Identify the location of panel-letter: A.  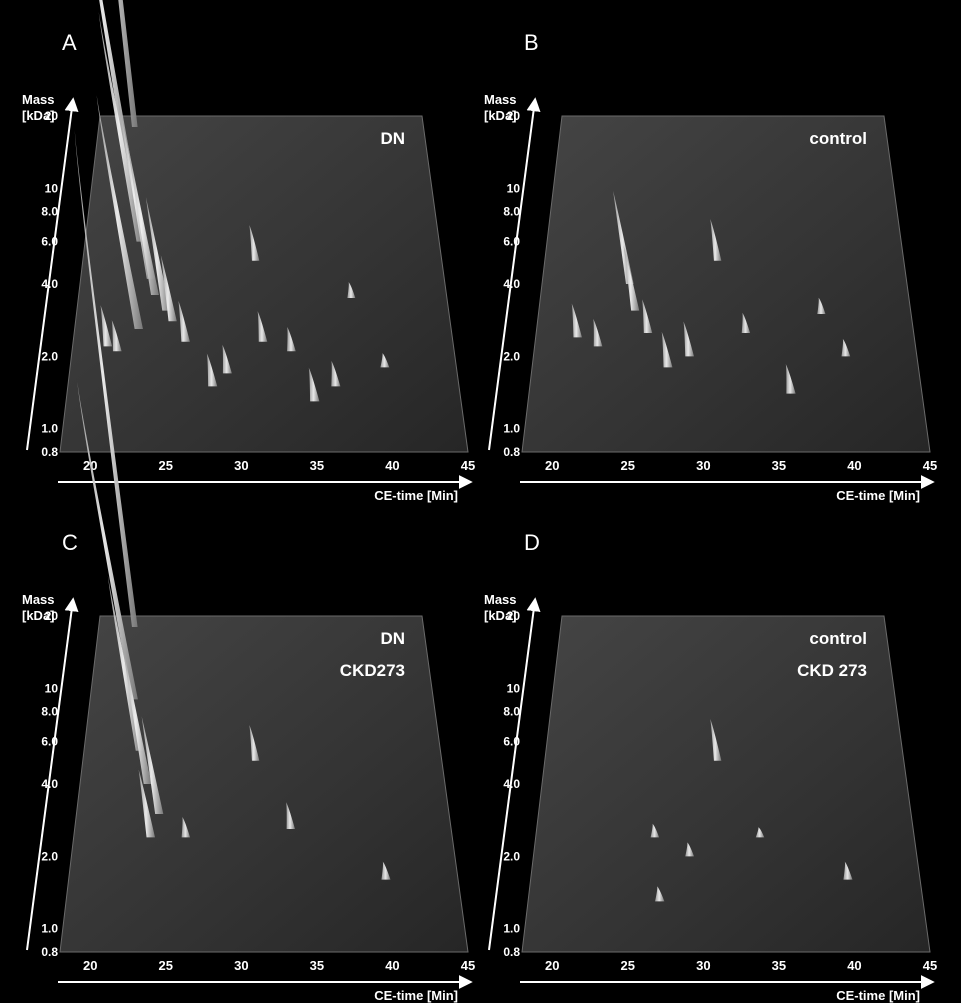
(69, 42).